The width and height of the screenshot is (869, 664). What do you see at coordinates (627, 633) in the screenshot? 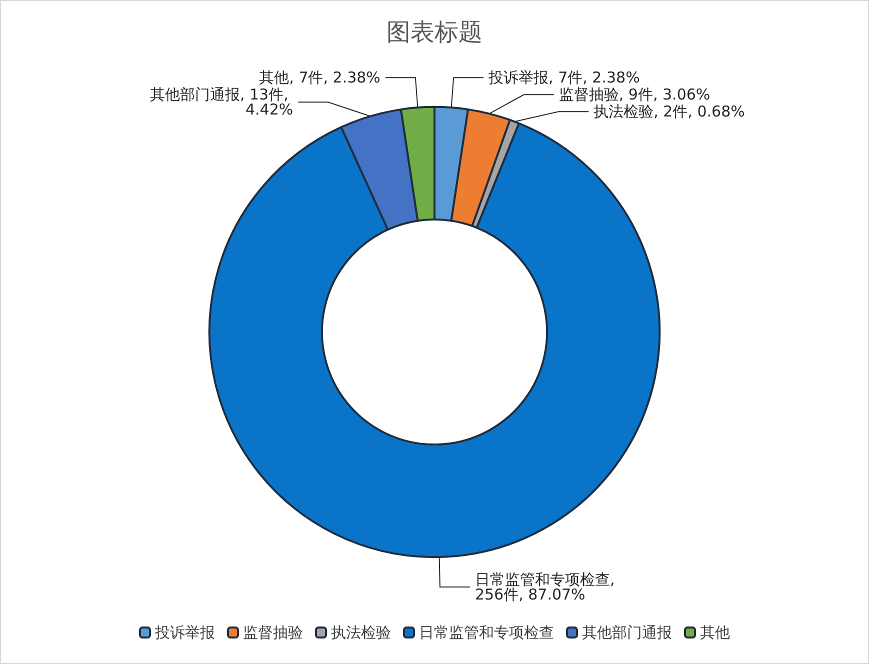
I see `legend-label: 其他部门通报` at bounding box center [627, 633].